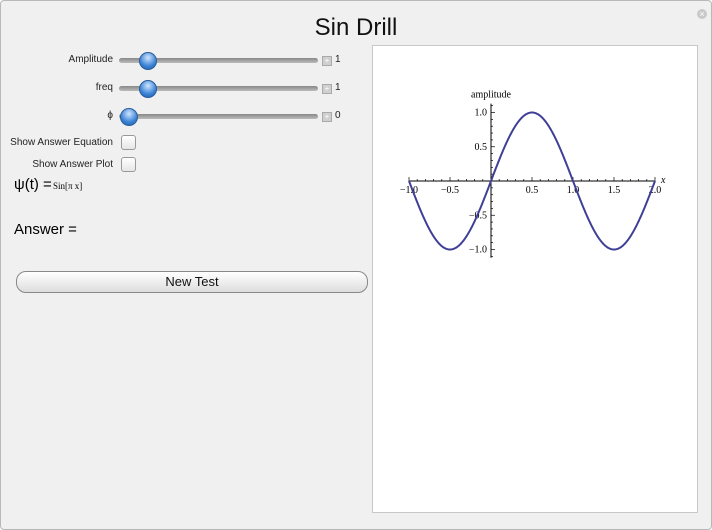  Describe the element at coordinates (218, 88) in the screenshot. I see `freq-slider` at that location.